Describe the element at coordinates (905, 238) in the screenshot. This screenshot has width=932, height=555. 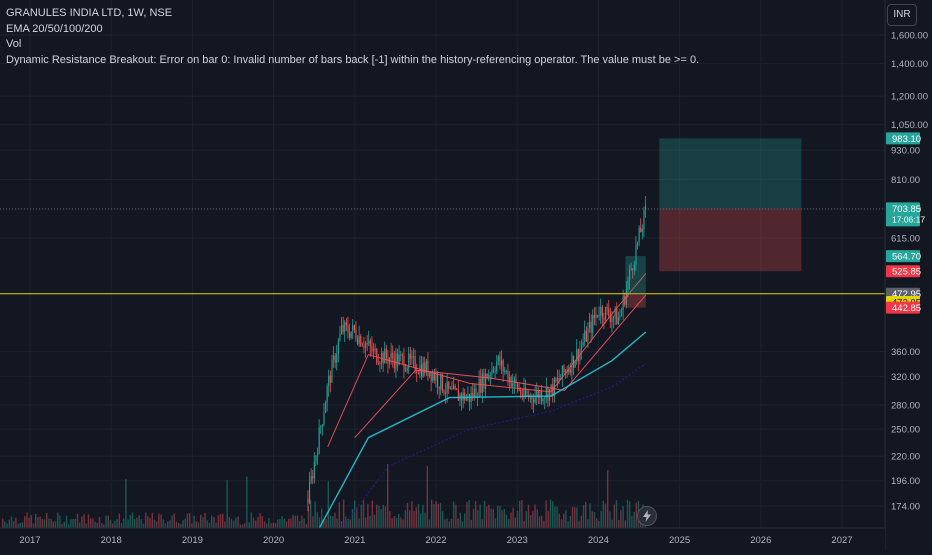
I see `price-tick-label: 615.00` at that location.